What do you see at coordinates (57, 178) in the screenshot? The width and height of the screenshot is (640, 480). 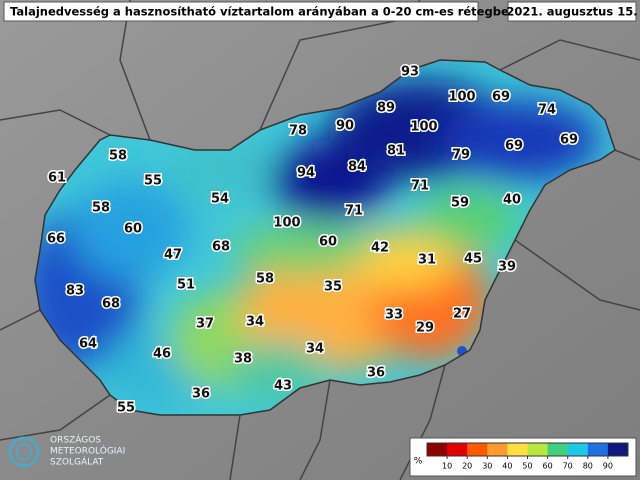 I see `station-value: 61` at bounding box center [57, 178].